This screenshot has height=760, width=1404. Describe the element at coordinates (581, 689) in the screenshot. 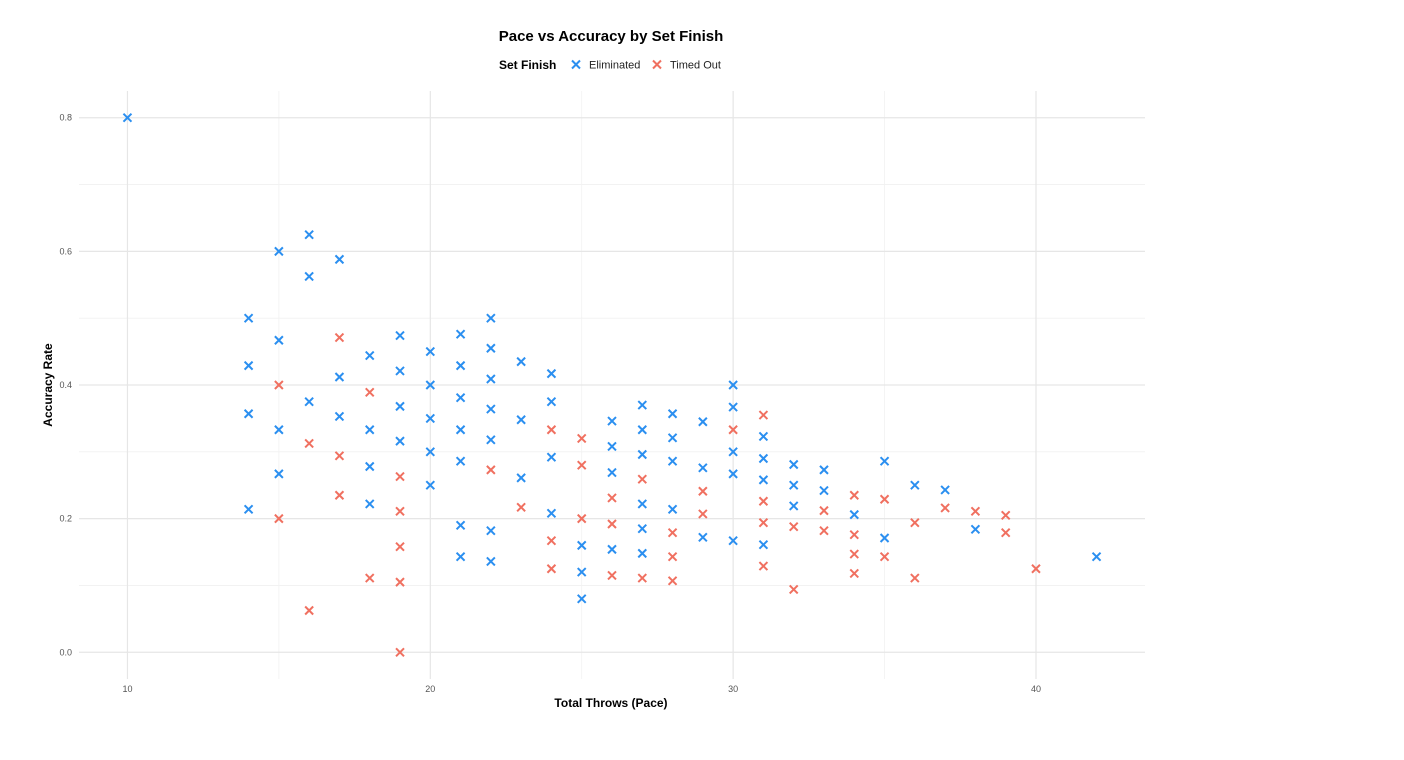

I see `x-axis-ticks: 10 20 30 40` at that location.